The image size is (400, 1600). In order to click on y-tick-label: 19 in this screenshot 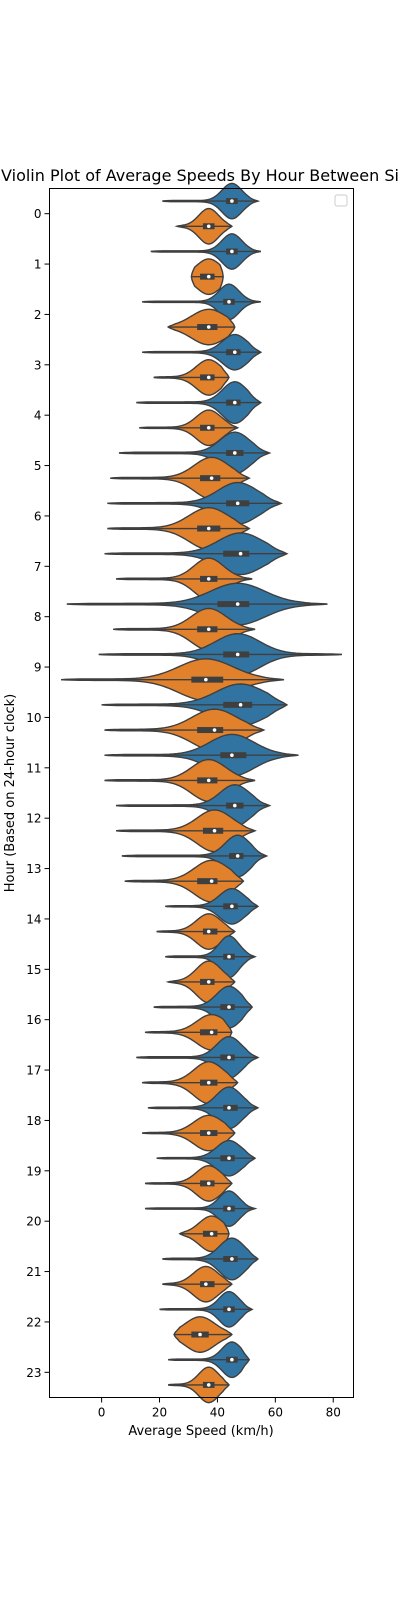, I will do `click(33, 1171)`.